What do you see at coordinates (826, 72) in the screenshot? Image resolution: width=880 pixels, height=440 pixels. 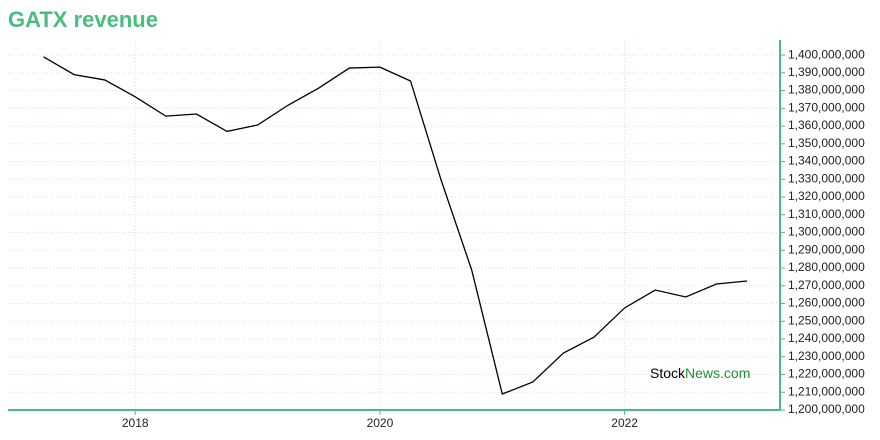 I see `y-tick-label: 1,390,000,000` at bounding box center [826, 72].